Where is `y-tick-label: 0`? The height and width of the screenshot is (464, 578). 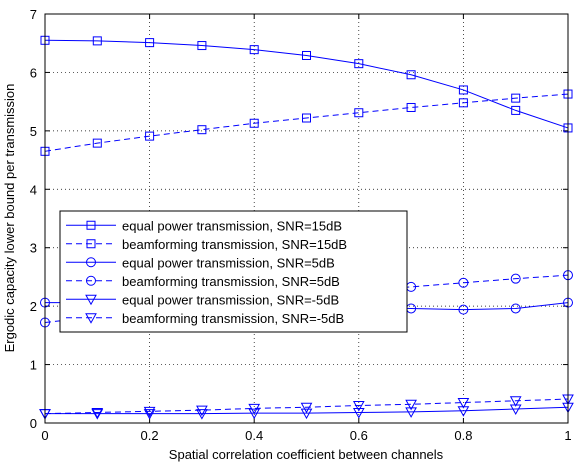
y-tick-label: 0 is located at coordinates (33, 423).